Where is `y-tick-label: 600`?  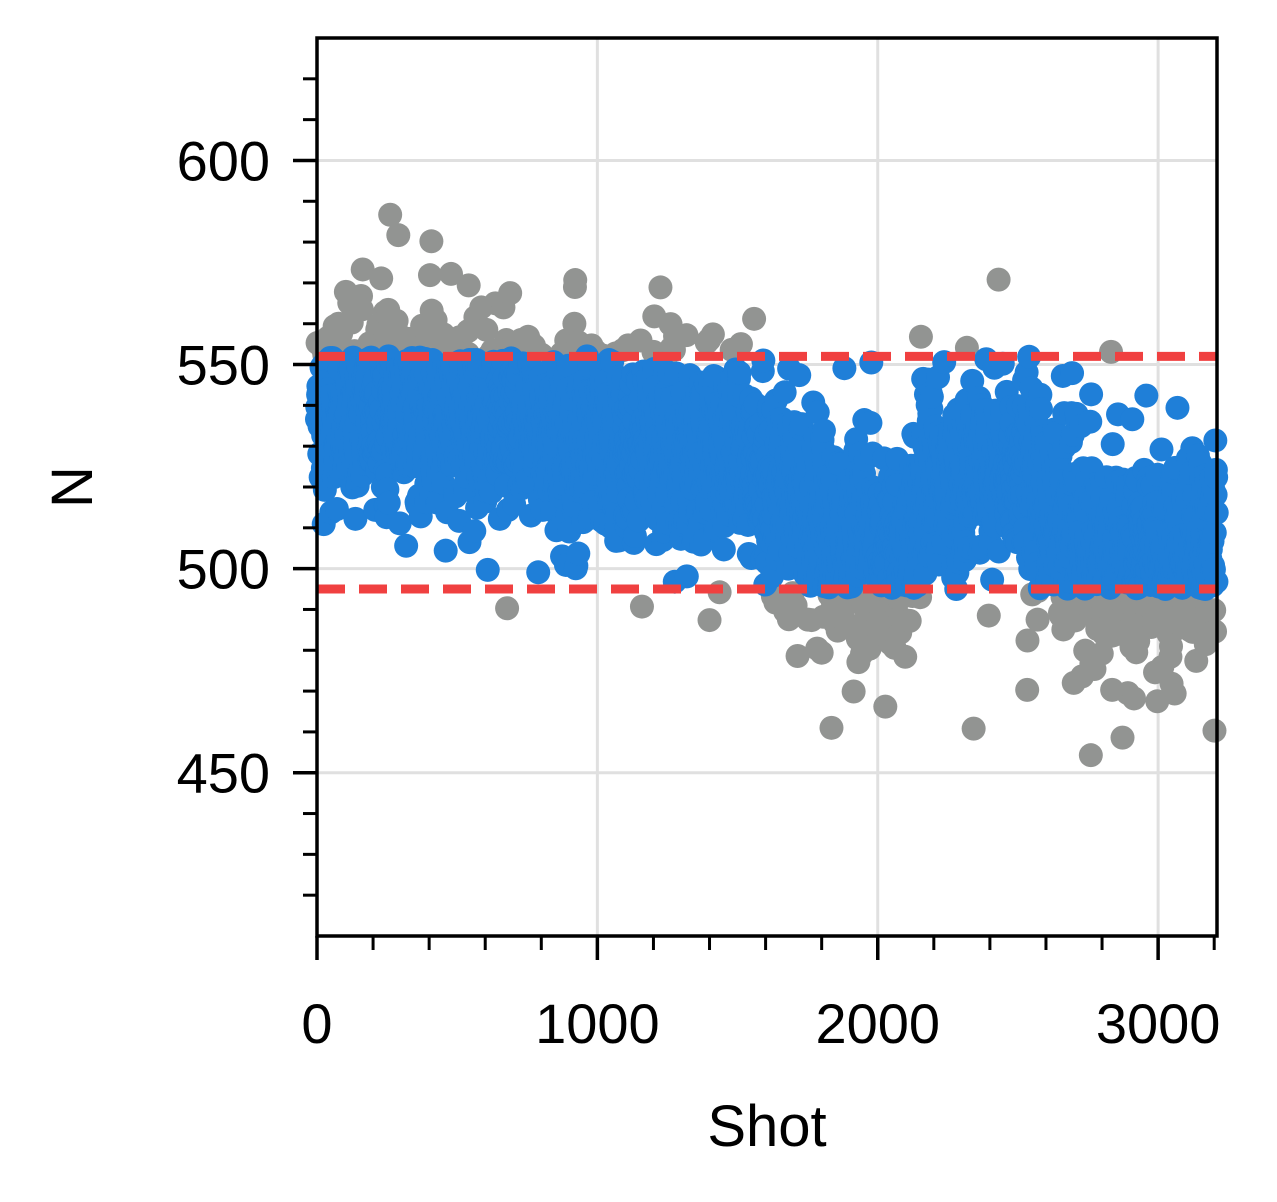
y-tick-label: 600 is located at coordinates (223, 160).